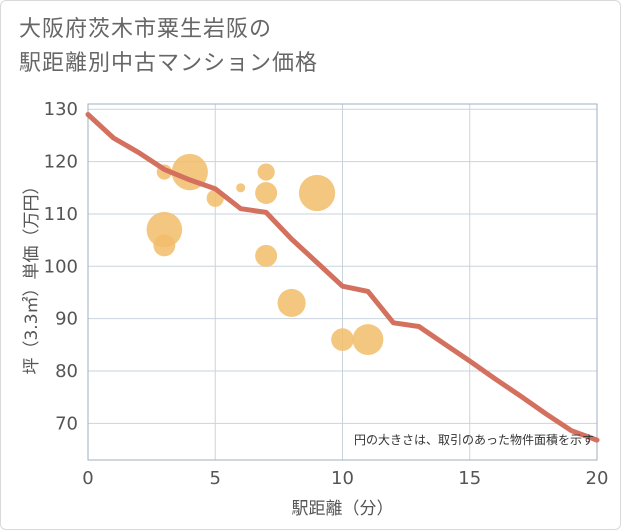 This screenshot has height=530, width=621. What do you see at coordinates (343, 509) in the screenshot?
I see `x-axis-label: 駅距離（分）` at bounding box center [343, 509].